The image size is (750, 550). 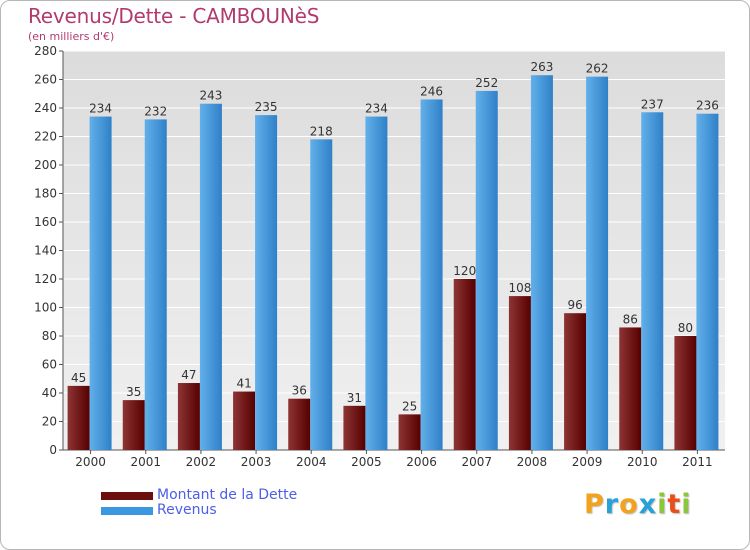 What do you see at coordinates (612, 504) in the screenshot?
I see `logo-letter: r` at bounding box center [612, 504].